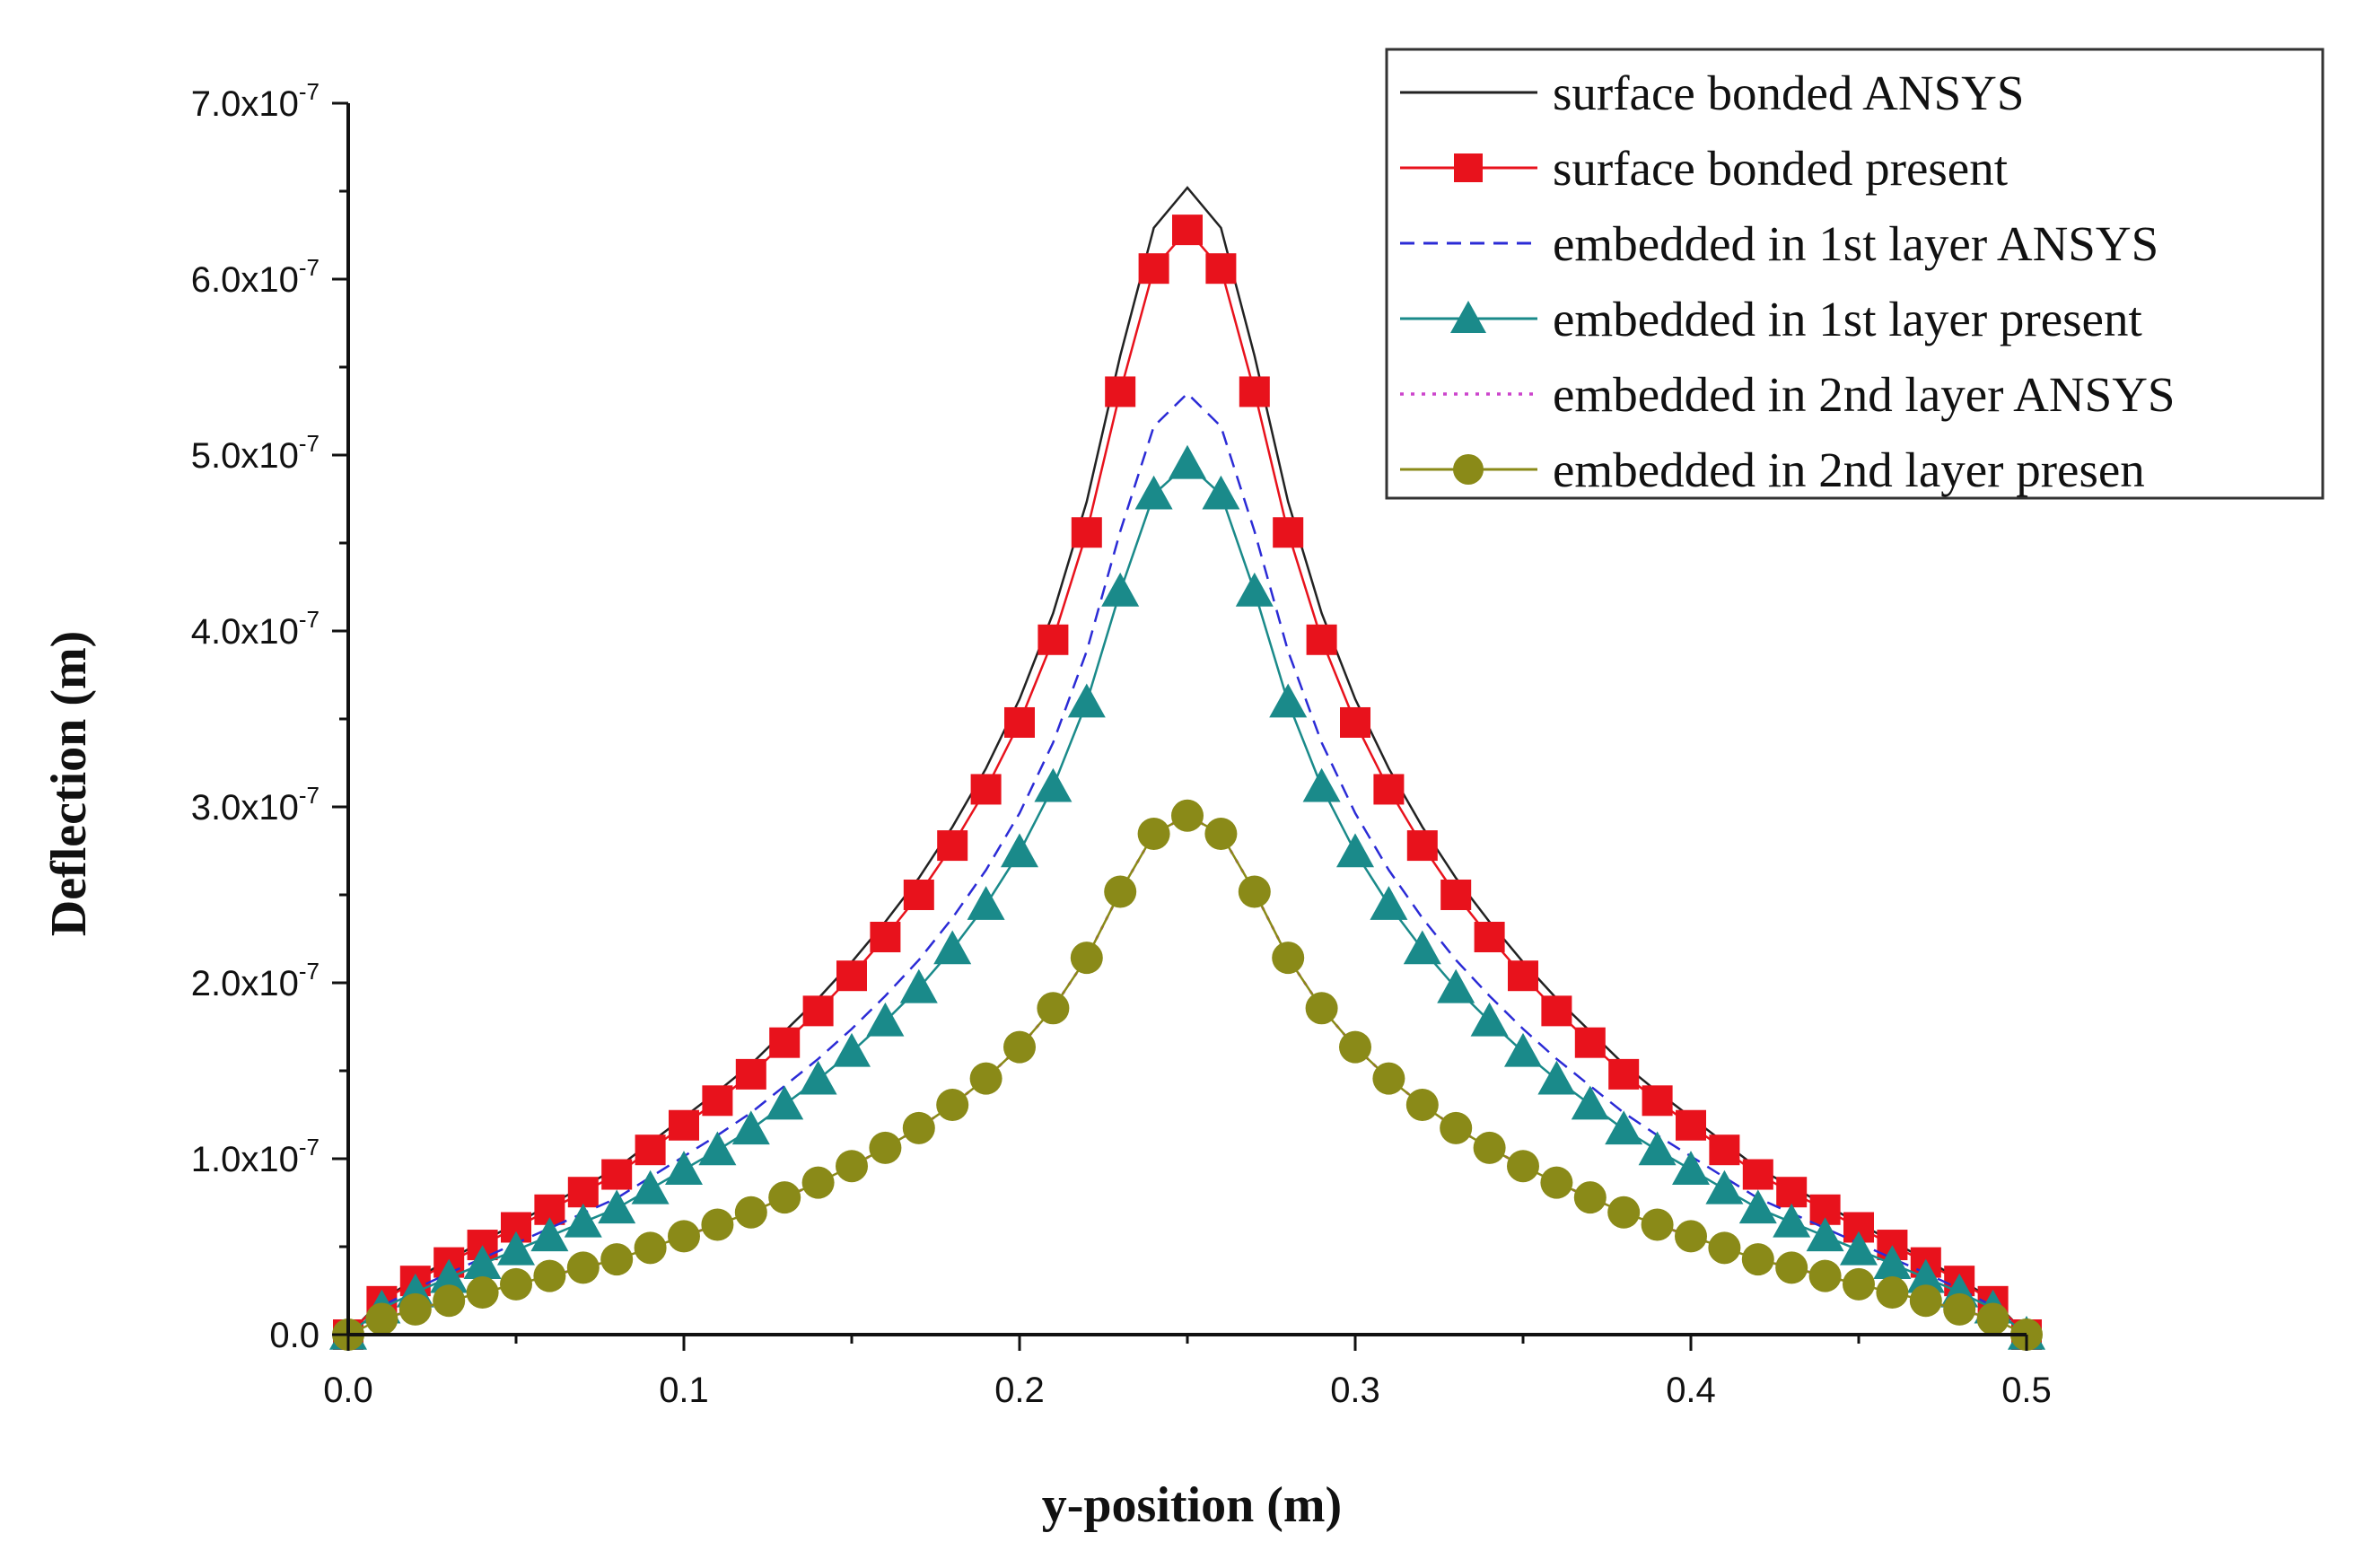  Describe the element at coordinates (1855, 244) in the screenshot. I see `legend-label: embedded in 1st layer ANSYS` at that location.